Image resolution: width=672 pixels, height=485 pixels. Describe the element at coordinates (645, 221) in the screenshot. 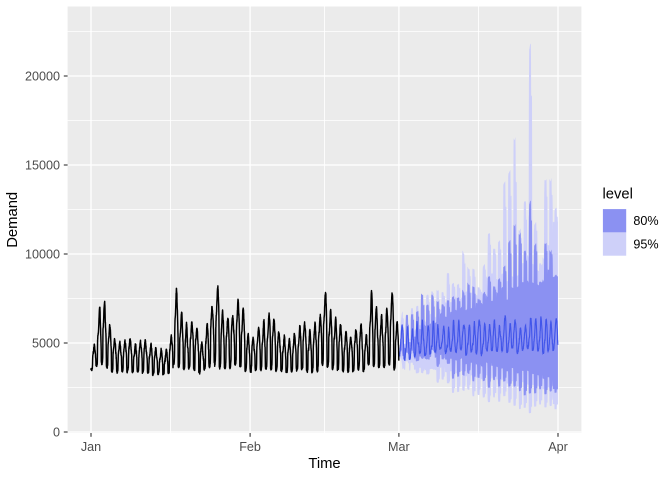

I see `svg-text: 80%` at that location.